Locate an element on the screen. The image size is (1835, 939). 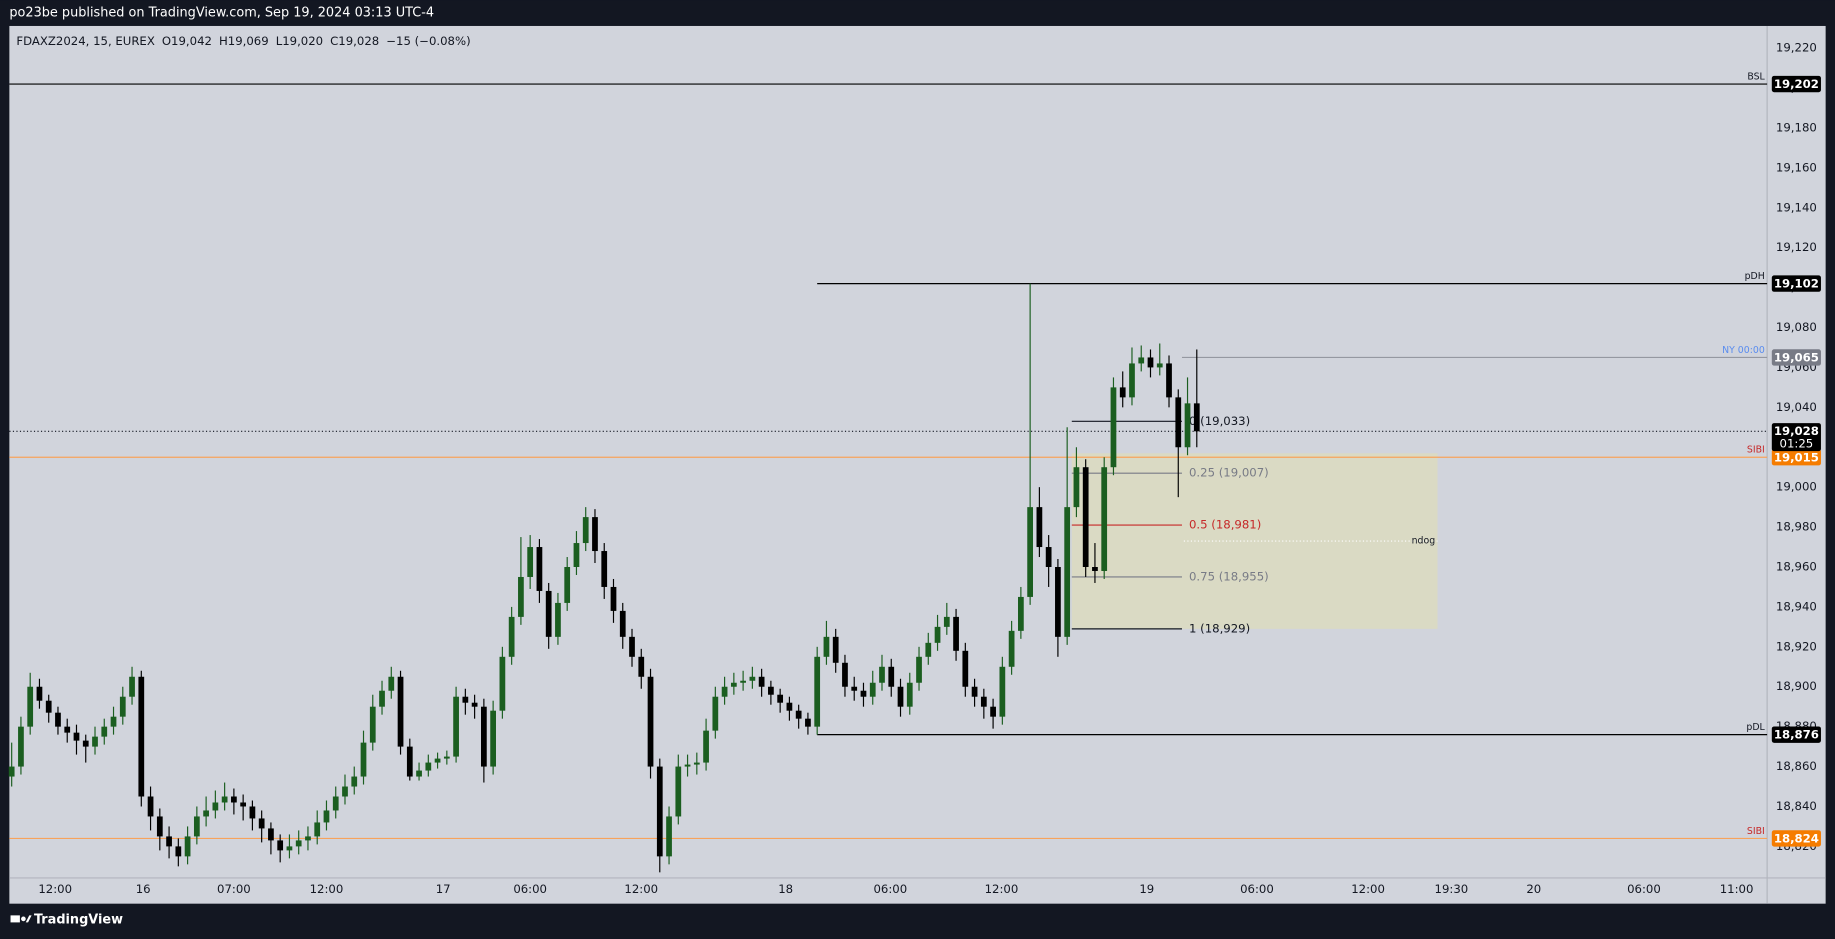
last-price-box is located at coordinates (1796, 437).